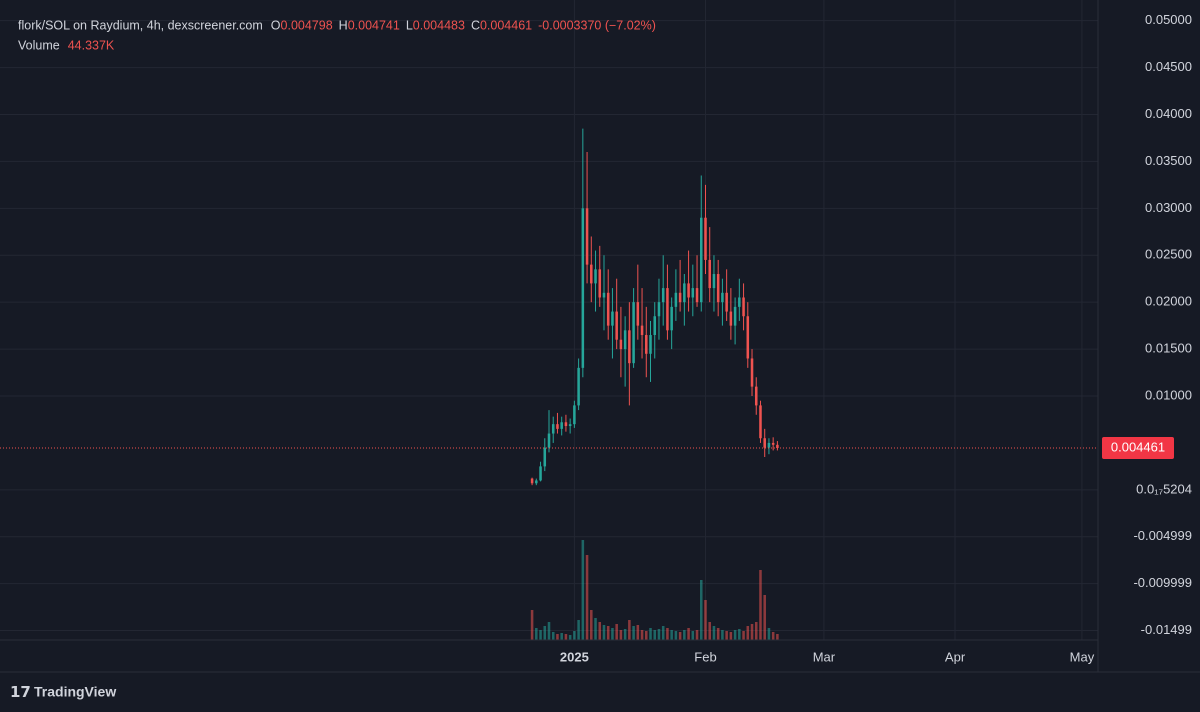 Image resolution: width=1200 pixels, height=712 pixels. I want to click on last-price-tag, so click(1138, 447).